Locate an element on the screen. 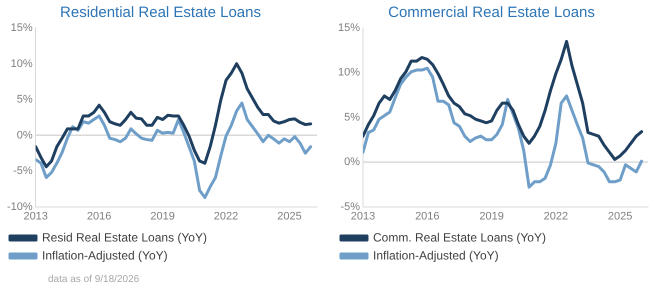 The width and height of the screenshot is (662, 298). legend-label: Comm. Real Estate Loans (YoY) is located at coordinates (459, 237).